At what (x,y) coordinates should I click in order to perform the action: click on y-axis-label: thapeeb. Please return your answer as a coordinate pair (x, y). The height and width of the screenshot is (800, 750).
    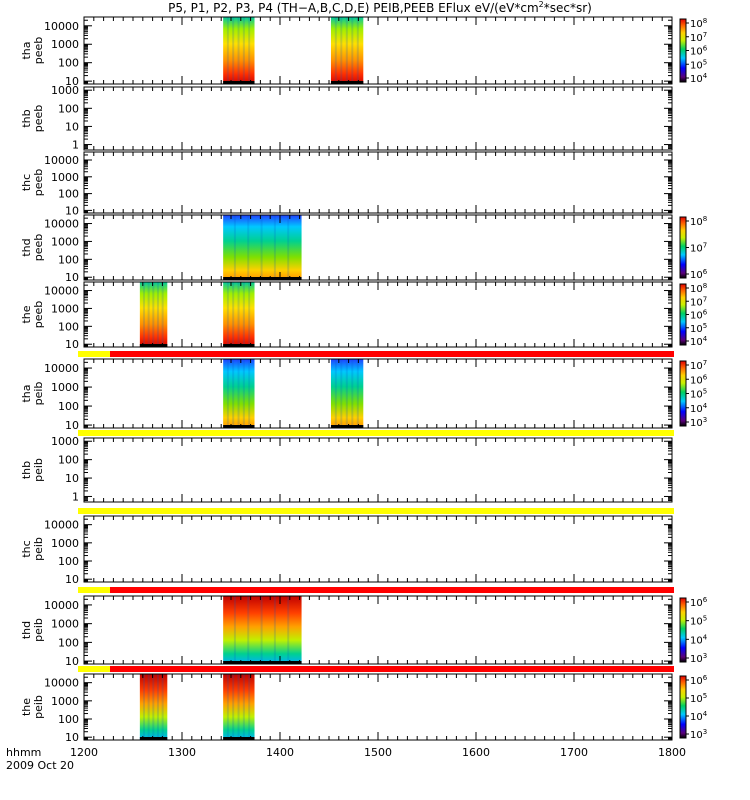
    Looking at the image, I should click on (32, 51).